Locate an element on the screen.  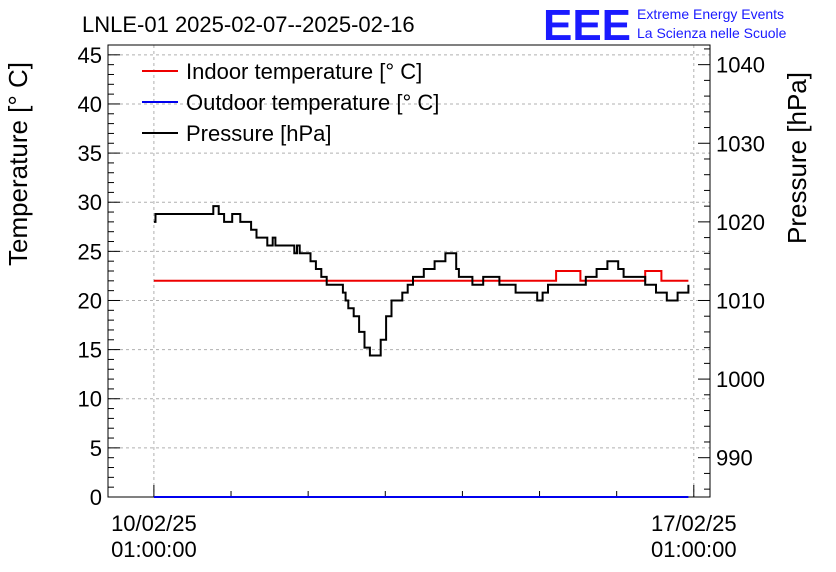
y-tick-label: 35 is located at coordinates (90, 153).